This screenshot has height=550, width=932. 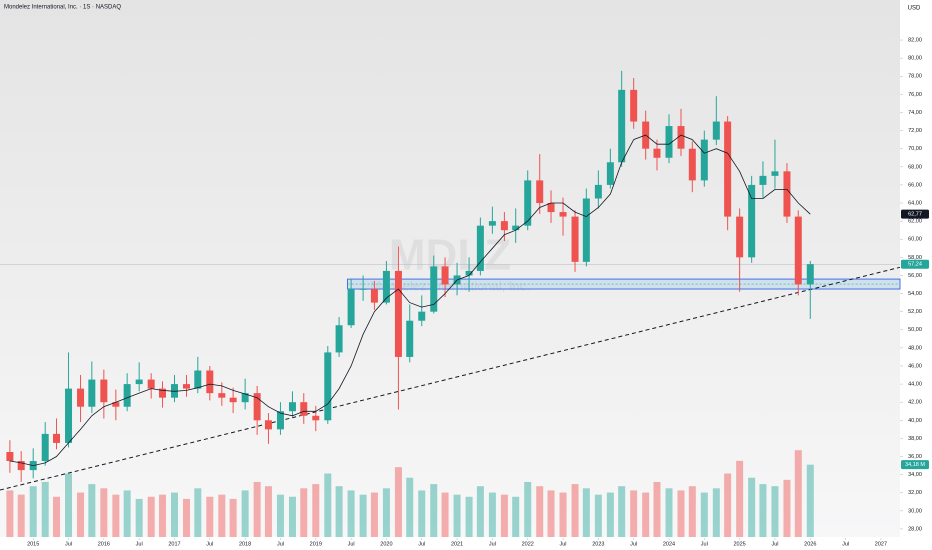 What do you see at coordinates (915, 77) in the screenshot?
I see `y-tick-label: 78,00` at bounding box center [915, 77].